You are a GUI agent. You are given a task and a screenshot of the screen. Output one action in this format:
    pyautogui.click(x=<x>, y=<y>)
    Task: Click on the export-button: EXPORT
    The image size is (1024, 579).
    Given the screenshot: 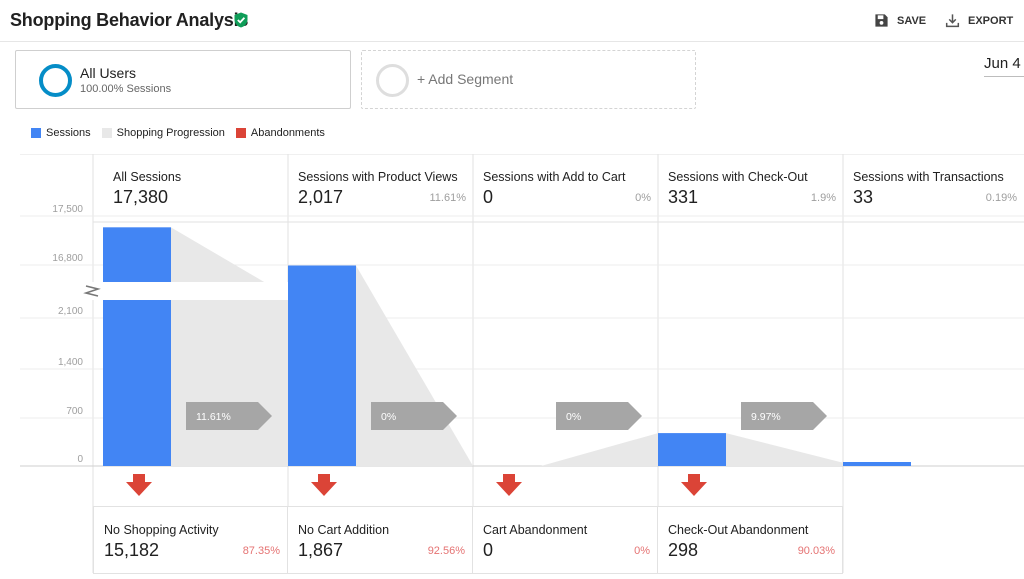 What is the action you would take?
    pyautogui.click(x=979, y=20)
    